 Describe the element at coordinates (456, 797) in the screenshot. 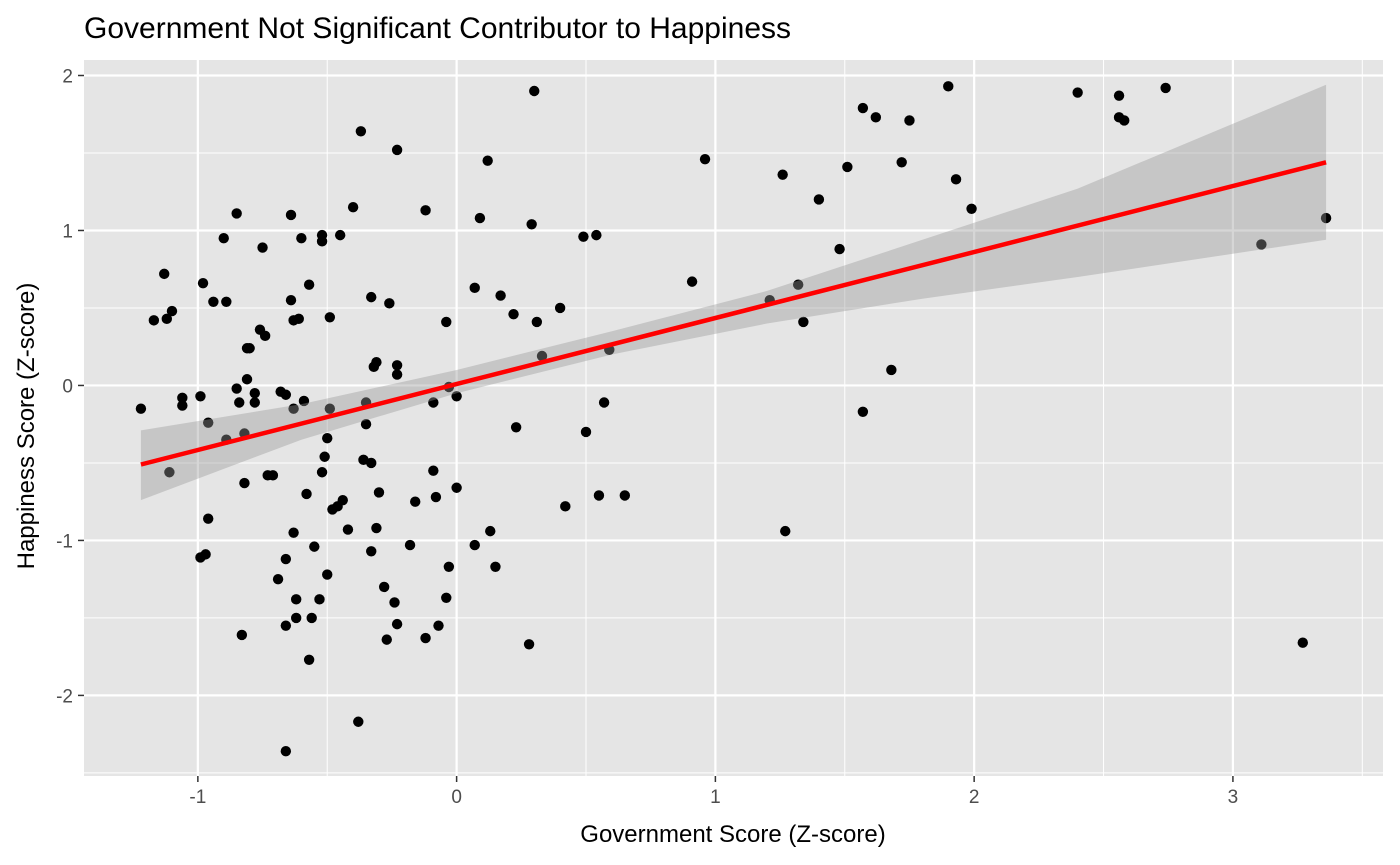

I see `x-tick-label: 0` at that location.